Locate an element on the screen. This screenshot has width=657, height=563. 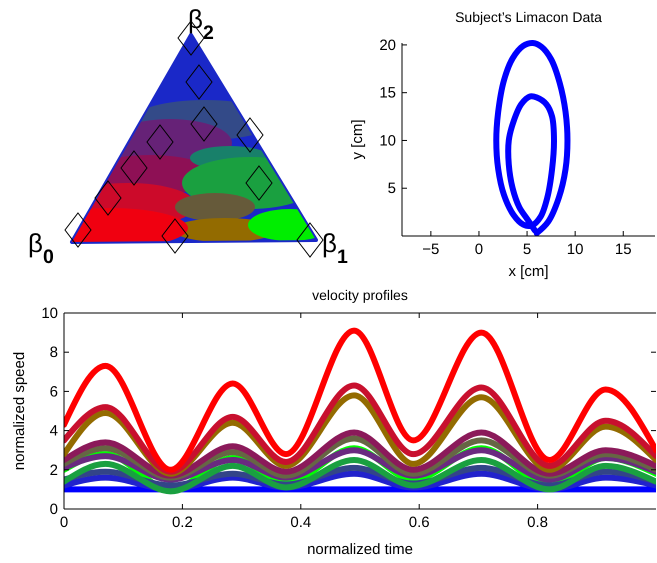
chart-title: Subject’s Limacon Data is located at coordinates (528, 17).